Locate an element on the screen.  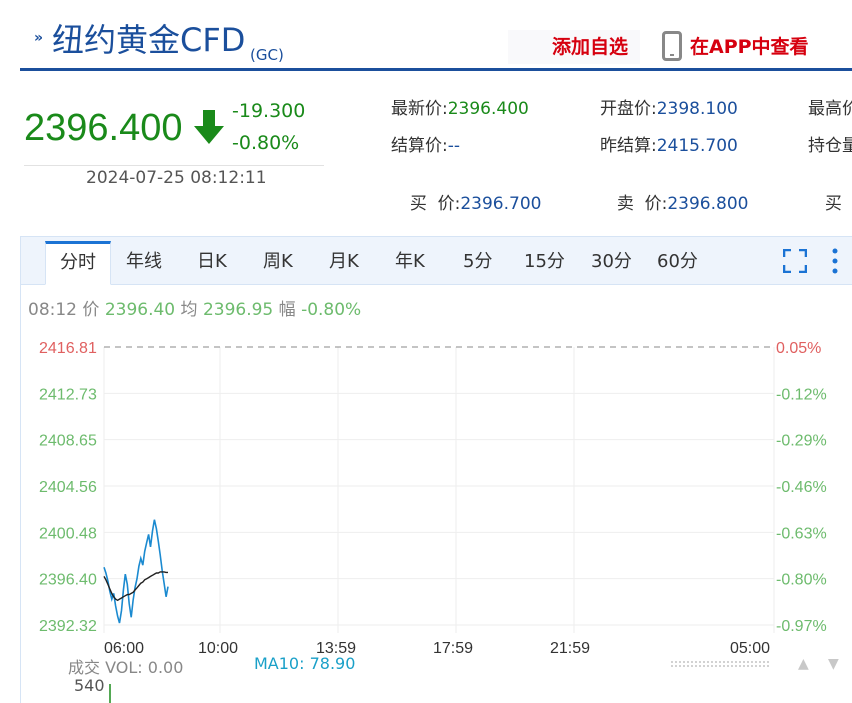
tab-weekly-k: 周K is located at coordinates (278, 261).